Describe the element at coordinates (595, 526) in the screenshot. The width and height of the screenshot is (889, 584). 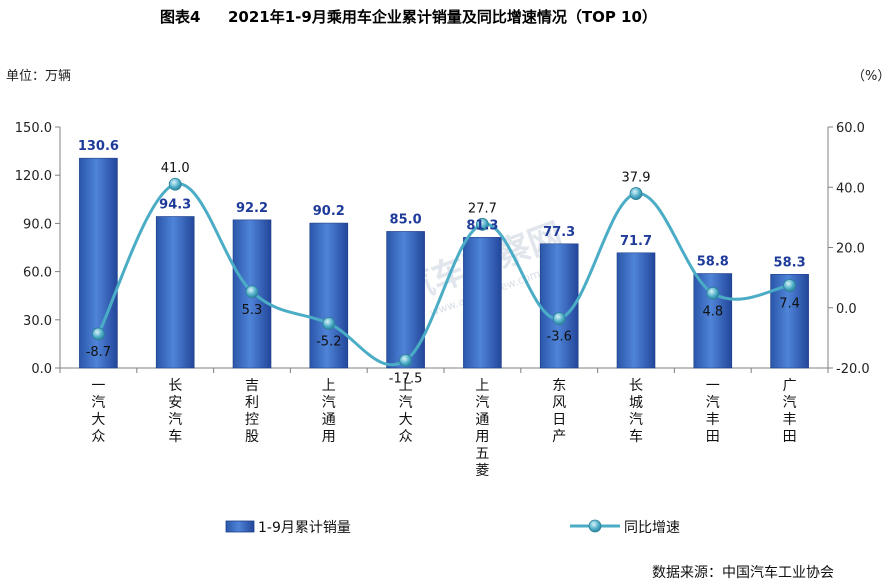
I see `legend-line-marker` at that location.